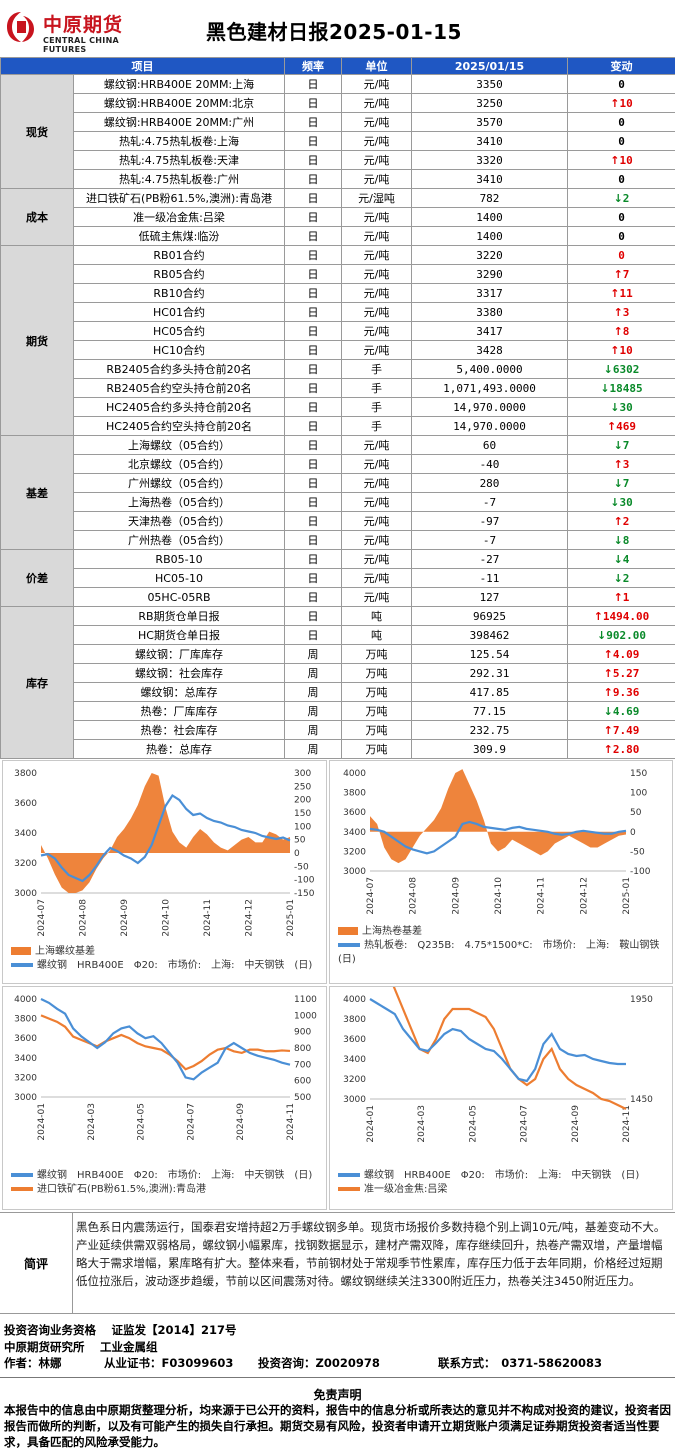  I want to click on change-value: 0, so click(621, 122).